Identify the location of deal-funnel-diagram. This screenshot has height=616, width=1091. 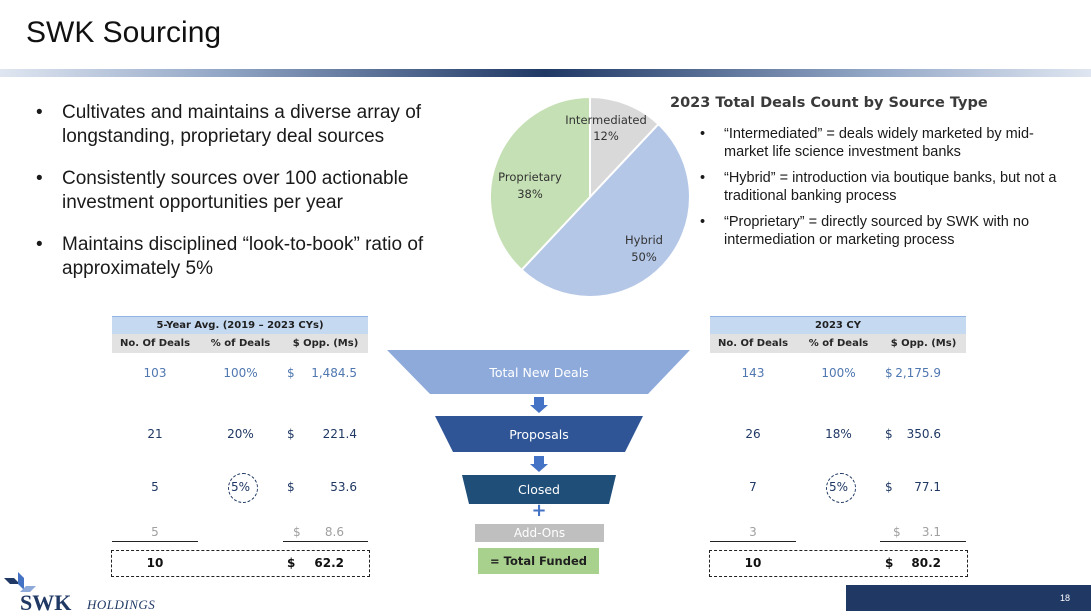
(538, 462).